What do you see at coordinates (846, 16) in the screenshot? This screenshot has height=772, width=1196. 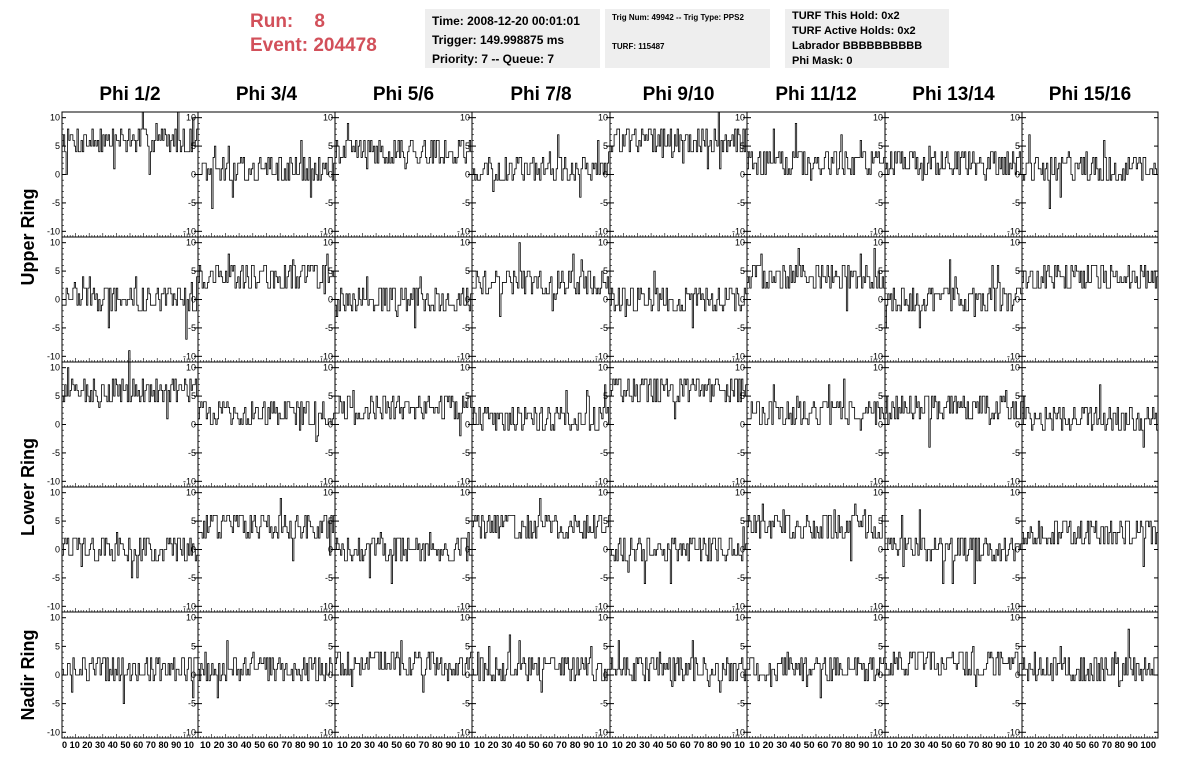 I see `turf-this-hold-text: TURF This Hold: 0x2` at bounding box center [846, 16].